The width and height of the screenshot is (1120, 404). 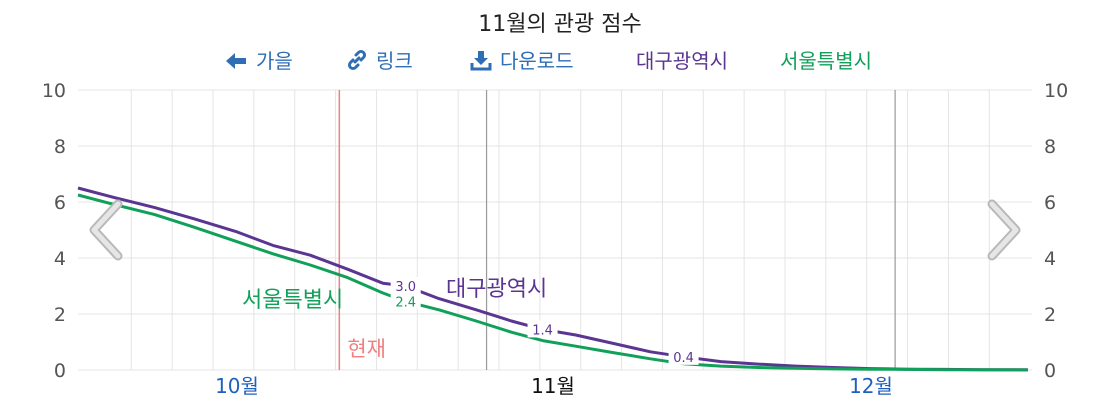 I want to click on series-inline-label-daegu: 대구광역시, so click(x=496, y=289).